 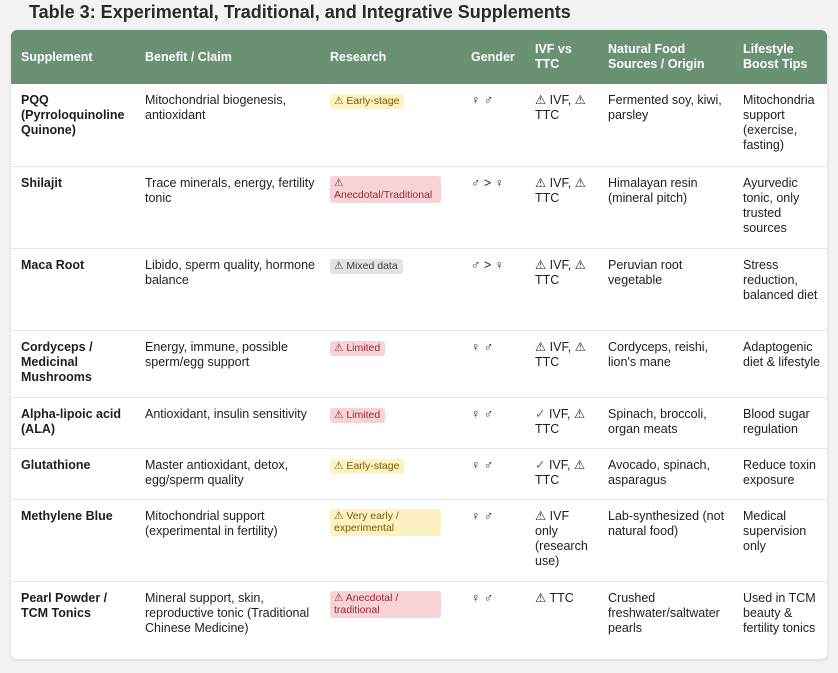 What do you see at coordinates (73, 364) in the screenshot?
I see `supplement-name: Cordyceps / Medicinal Mushrooms` at bounding box center [73, 364].